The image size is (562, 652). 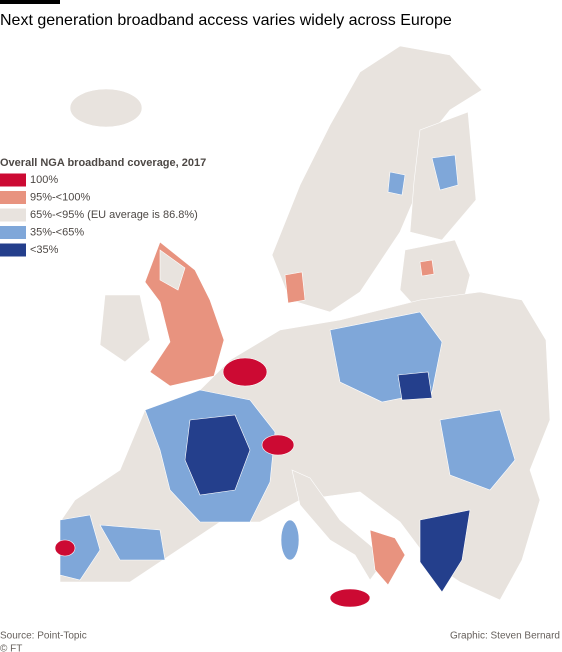 What do you see at coordinates (80, 547) in the screenshot?
I see `region-portugal` at bounding box center [80, 547].